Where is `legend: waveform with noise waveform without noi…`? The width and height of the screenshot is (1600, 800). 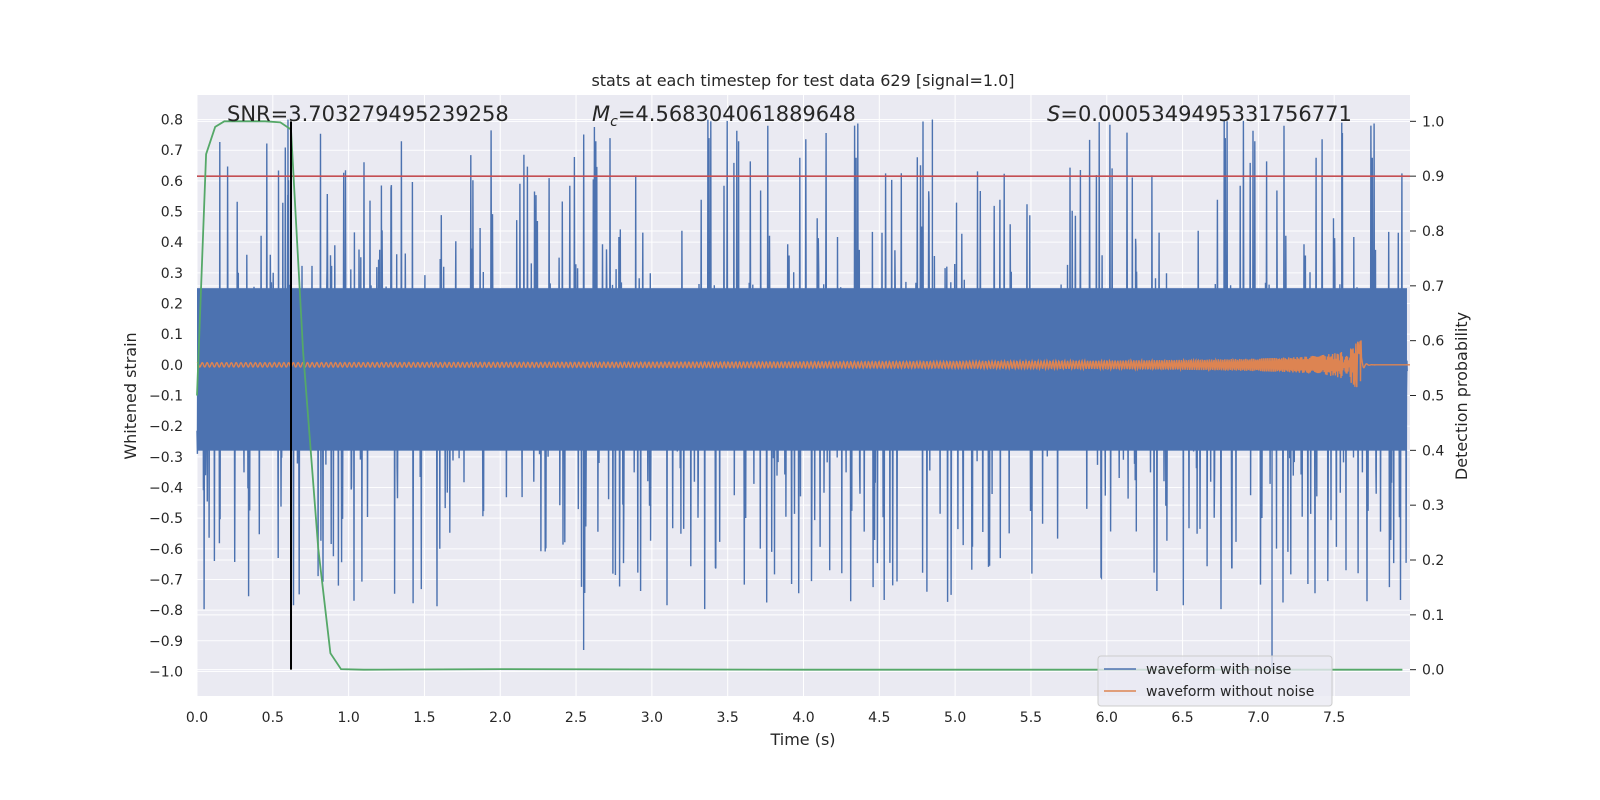 legend: waveform with noise waveform without noi… is located at coordinates (1215, 681).